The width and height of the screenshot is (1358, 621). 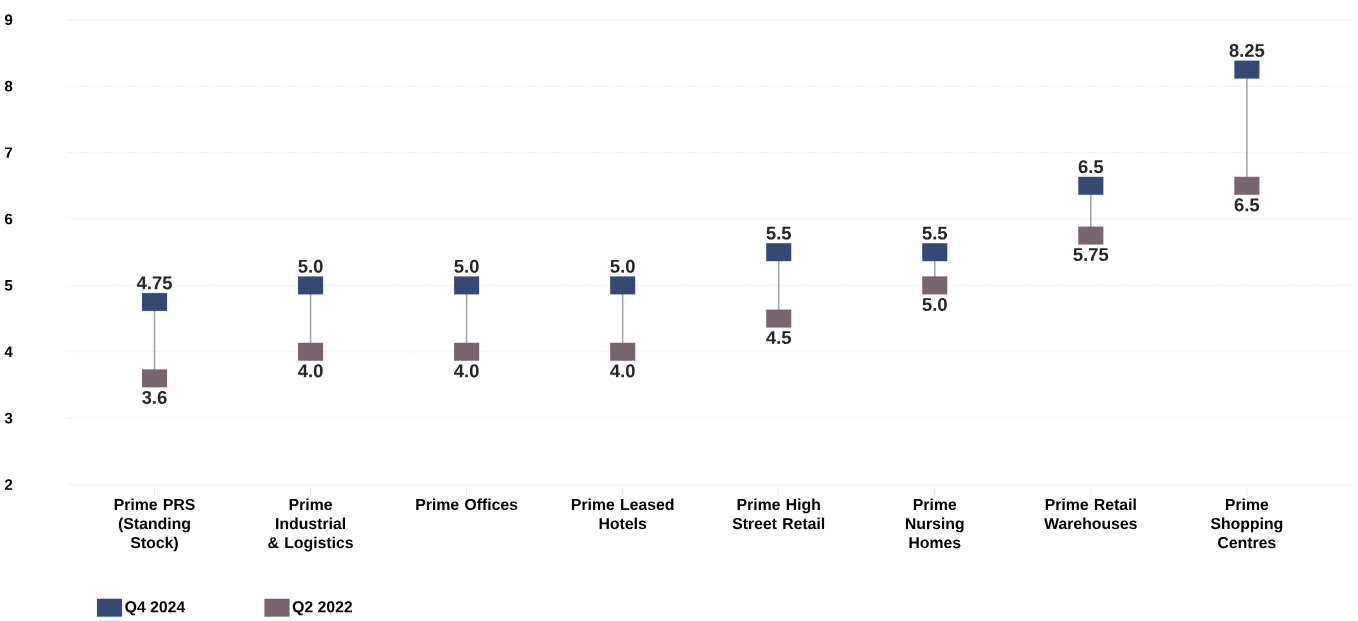 I want to click on y-tick-label: 5, so click(x=8, y=285).